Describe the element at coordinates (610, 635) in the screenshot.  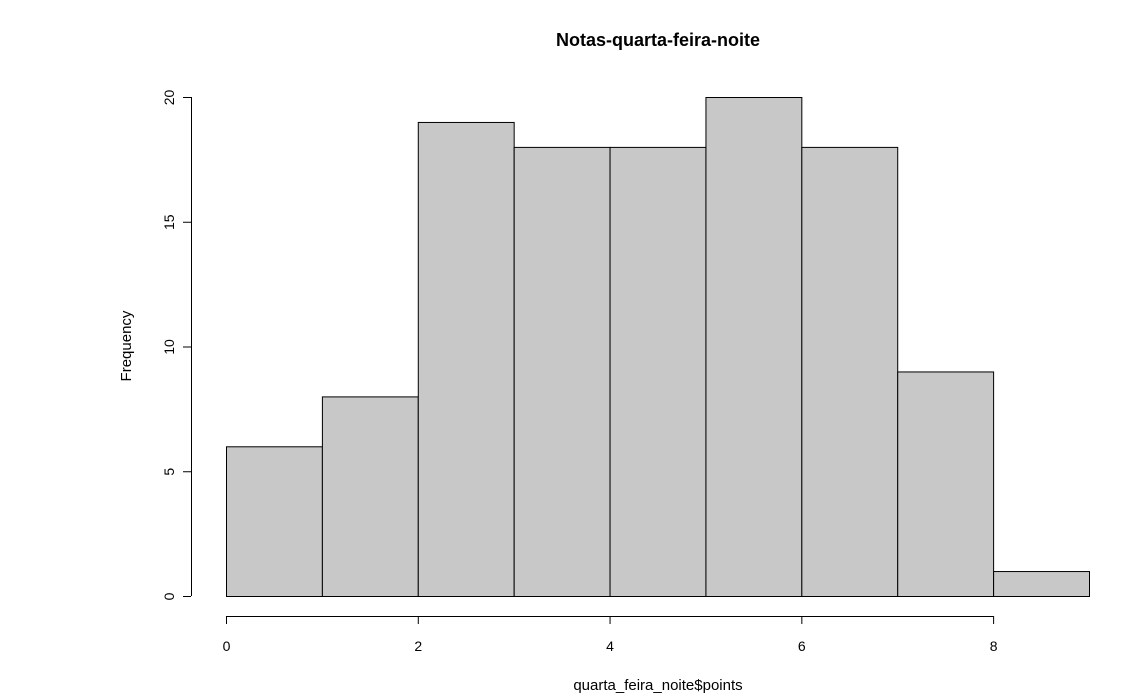
I see `x-axis: 0 2 4 6 8` at that location.